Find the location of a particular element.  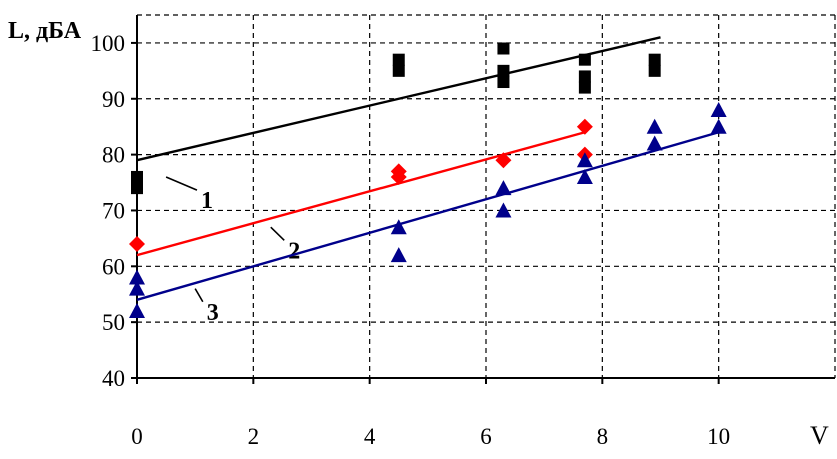

x-tick-label: 0 is located at coordinates (137, 436).